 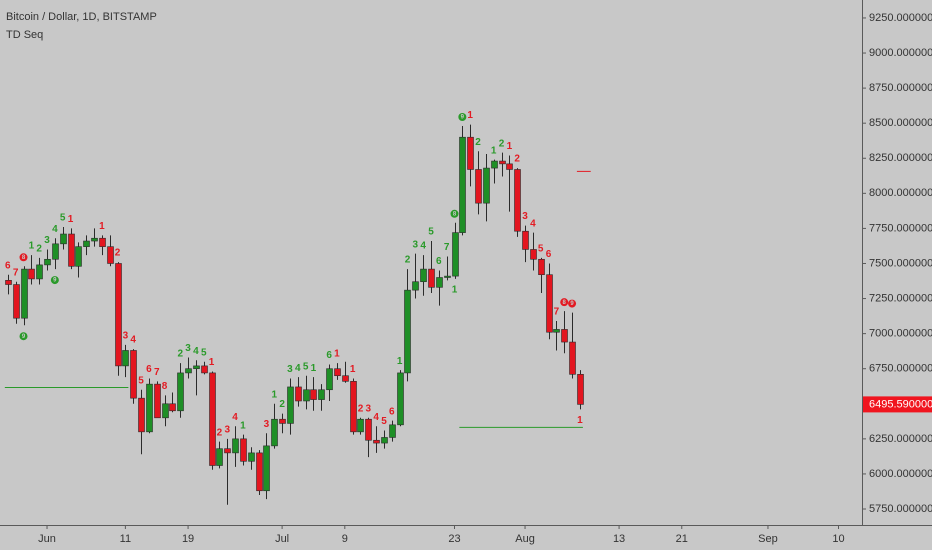 What do you see at coordinates (900, 53) in the screenshot?
I see `y-tick-label: 9000.00000000` at bounding box center [900, 53].